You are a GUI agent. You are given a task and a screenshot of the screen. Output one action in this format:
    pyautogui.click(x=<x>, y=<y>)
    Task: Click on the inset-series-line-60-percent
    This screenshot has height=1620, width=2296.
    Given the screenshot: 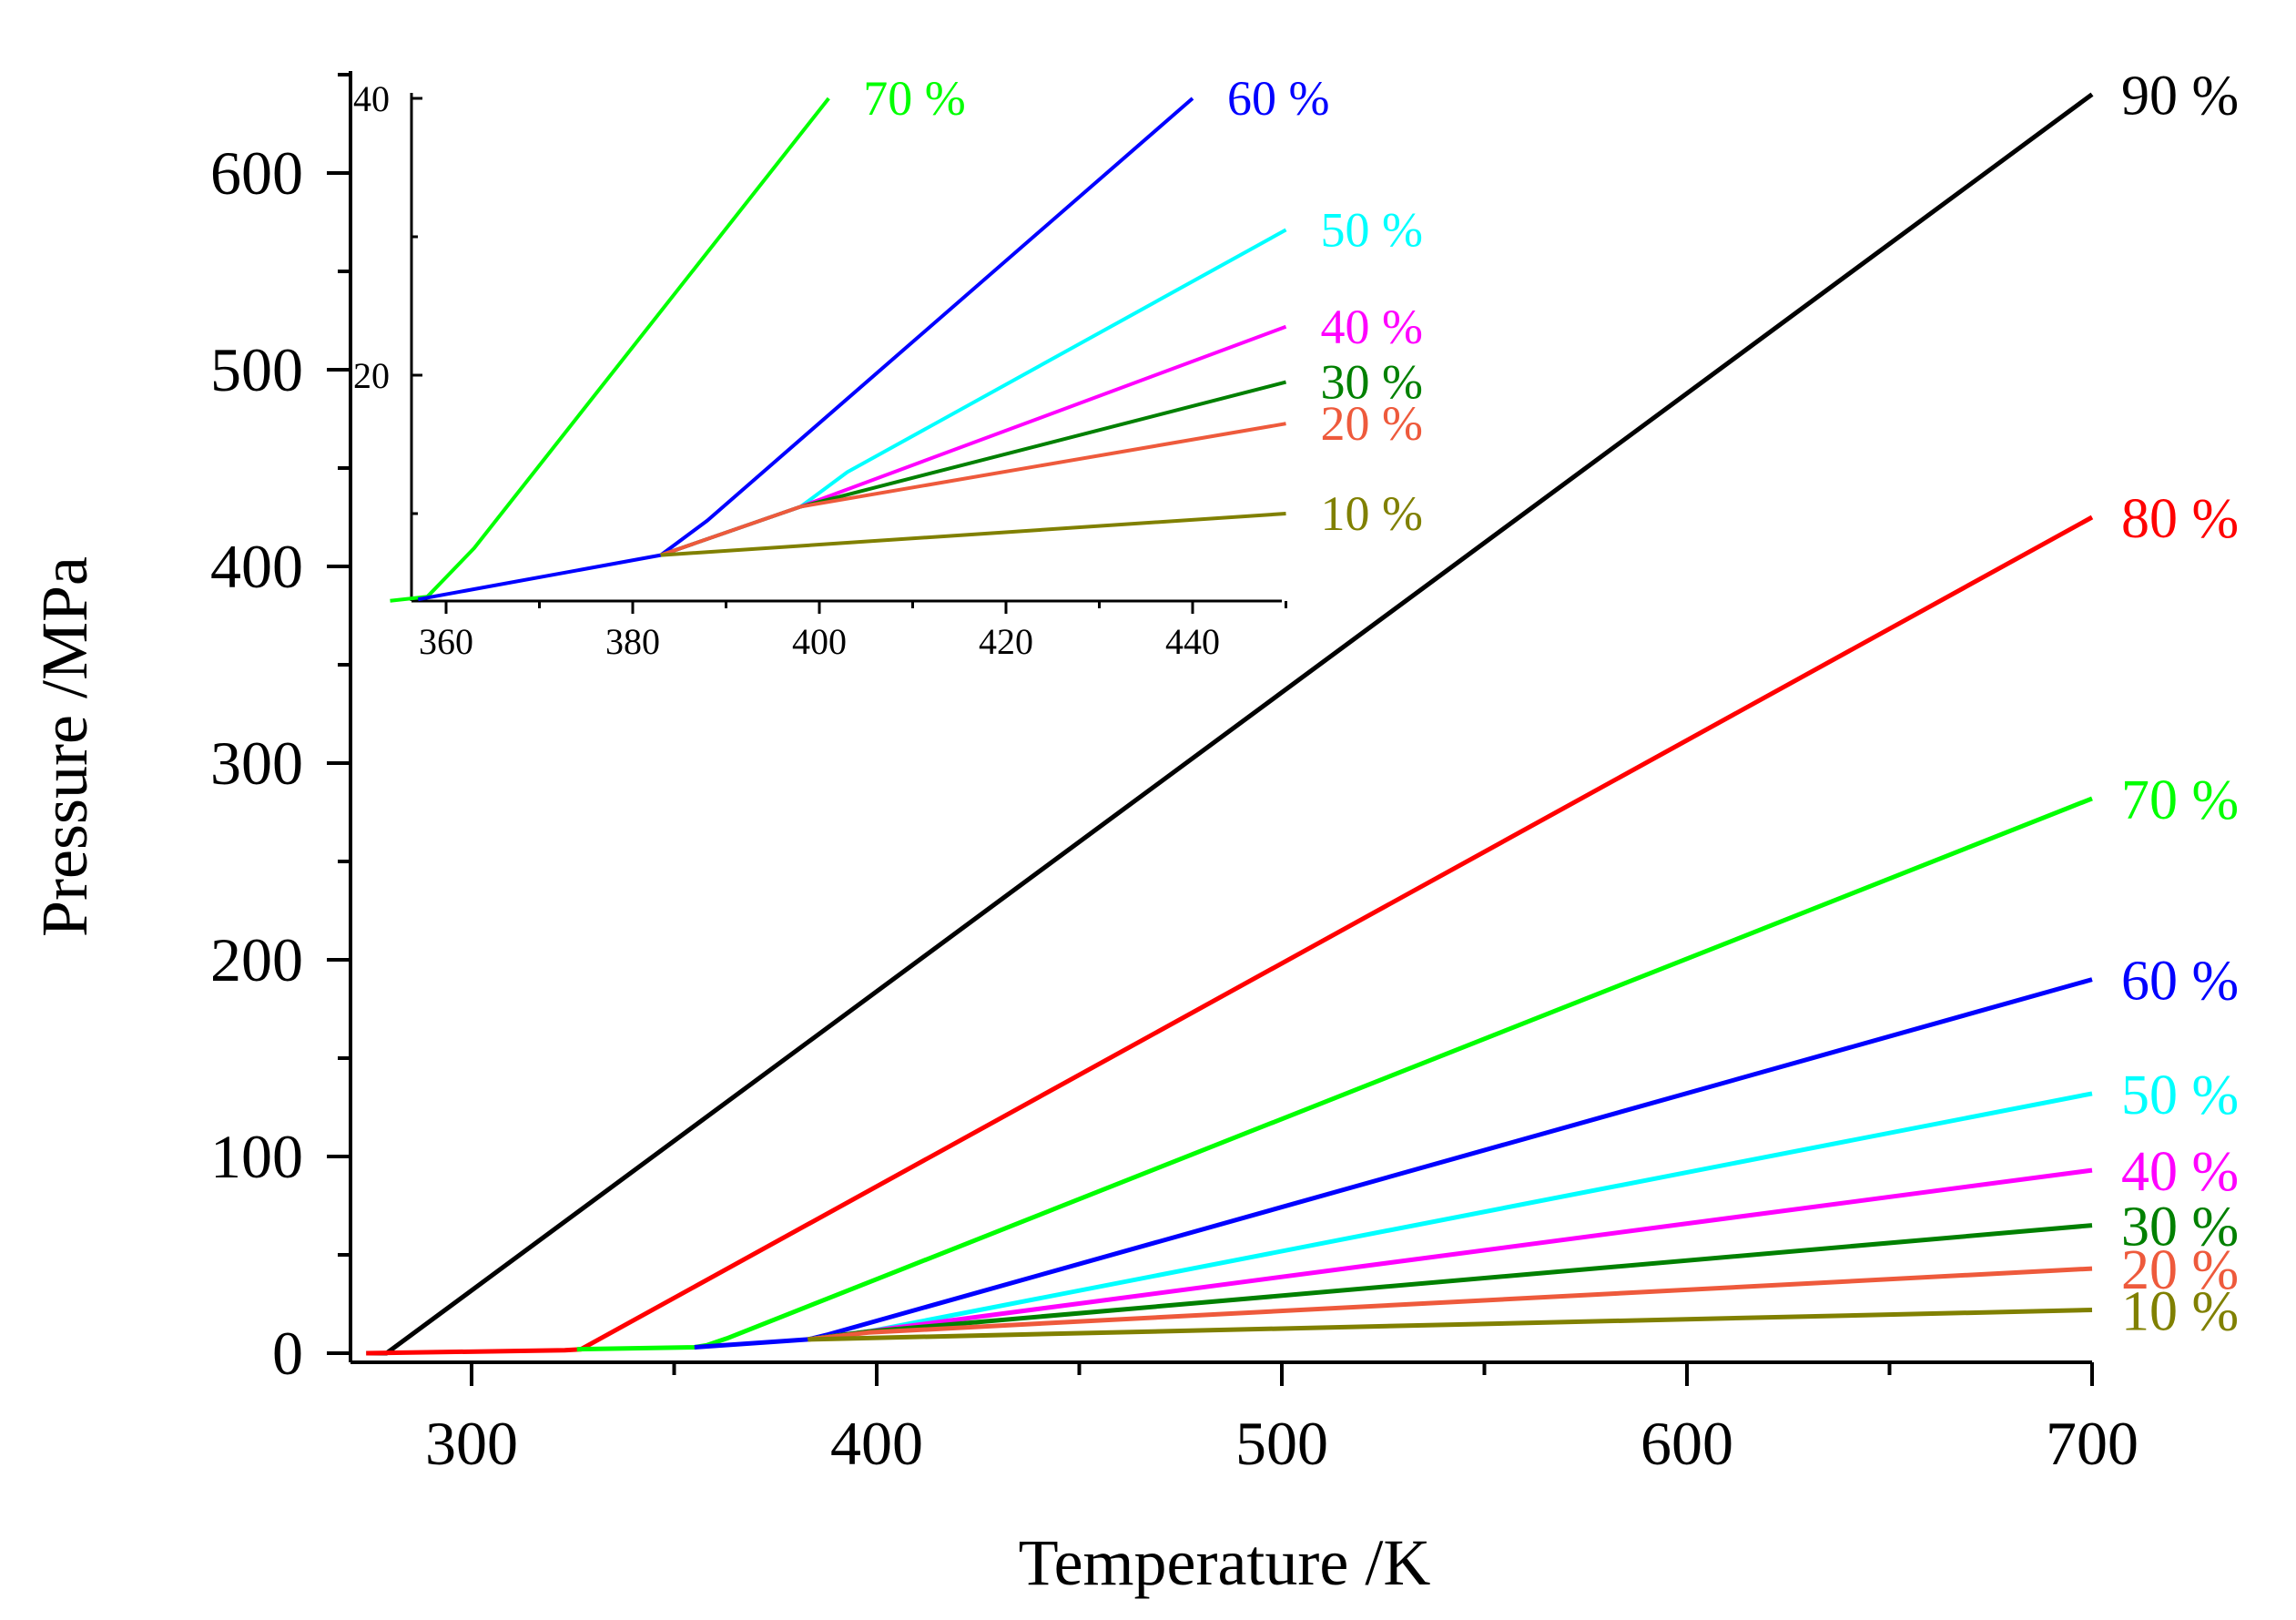 What is the action you would take?
    pyautogui.click(x=805, y=349)
    